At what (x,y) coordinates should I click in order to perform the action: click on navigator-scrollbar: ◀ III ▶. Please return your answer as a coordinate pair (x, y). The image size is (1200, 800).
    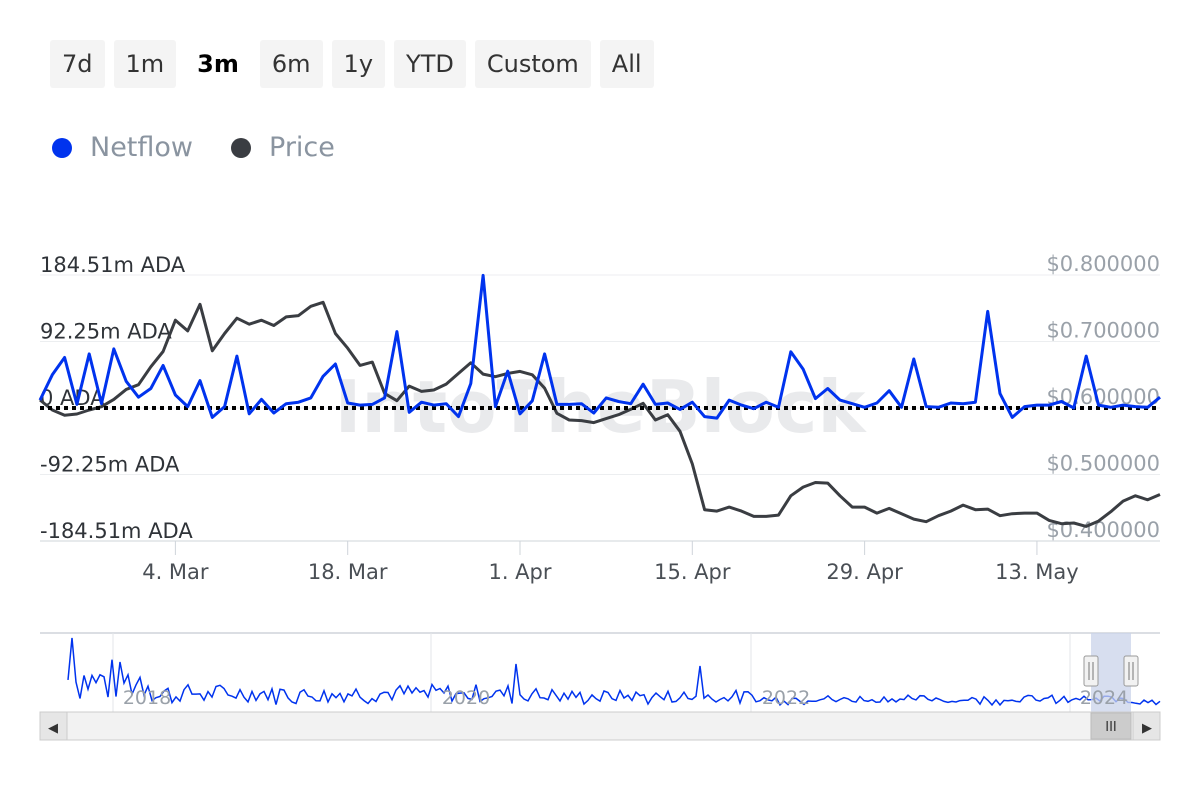
    Looking at the image, I should click on (600, 726).